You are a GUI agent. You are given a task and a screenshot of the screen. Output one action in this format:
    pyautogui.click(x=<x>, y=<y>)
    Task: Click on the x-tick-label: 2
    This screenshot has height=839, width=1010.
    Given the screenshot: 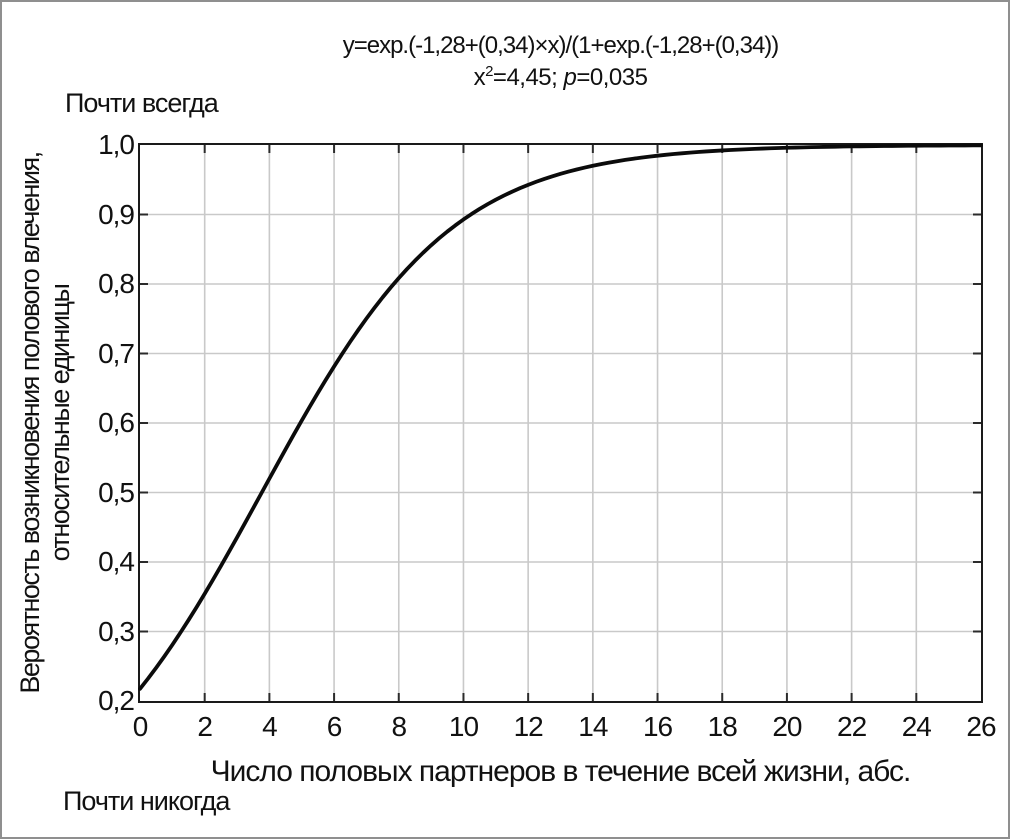 What is the action you would take?
    pyautogui.click(x=205, y=726)
    